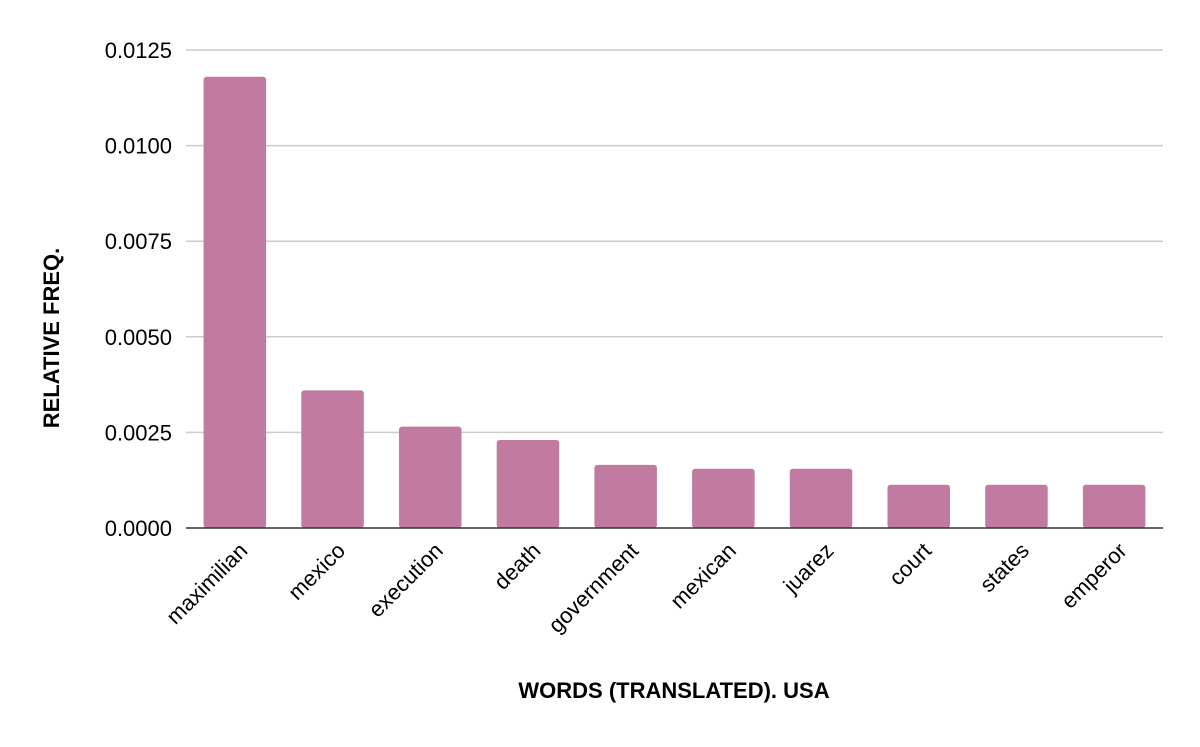 The height and width of the screenshot is (747, 1200). Describe the element at coordinates (1016, 506) in the screenshot. I see `bar-states` at that location.